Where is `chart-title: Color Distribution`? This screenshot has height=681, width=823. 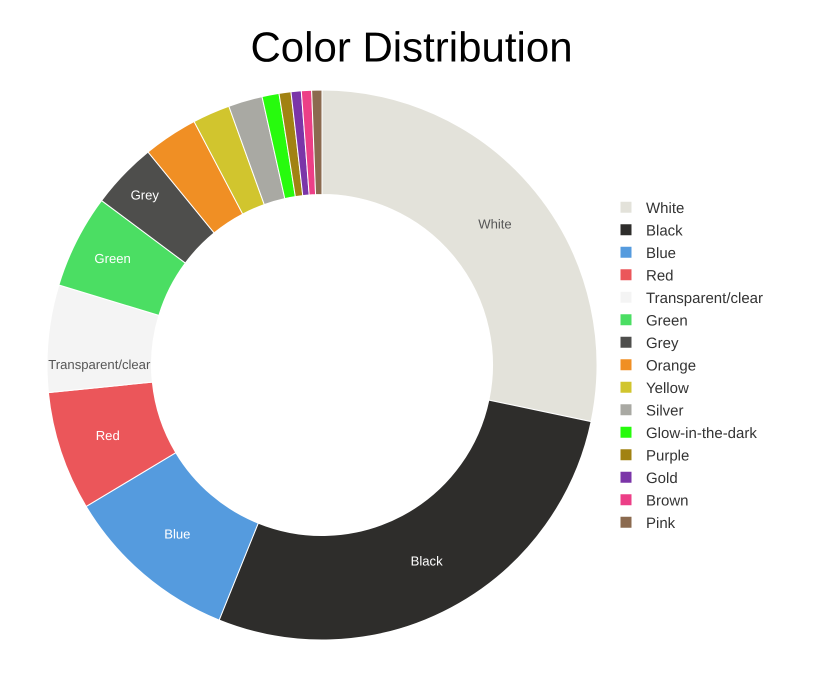
chart-title: Color Distribution is located at coordinates (411, 47).